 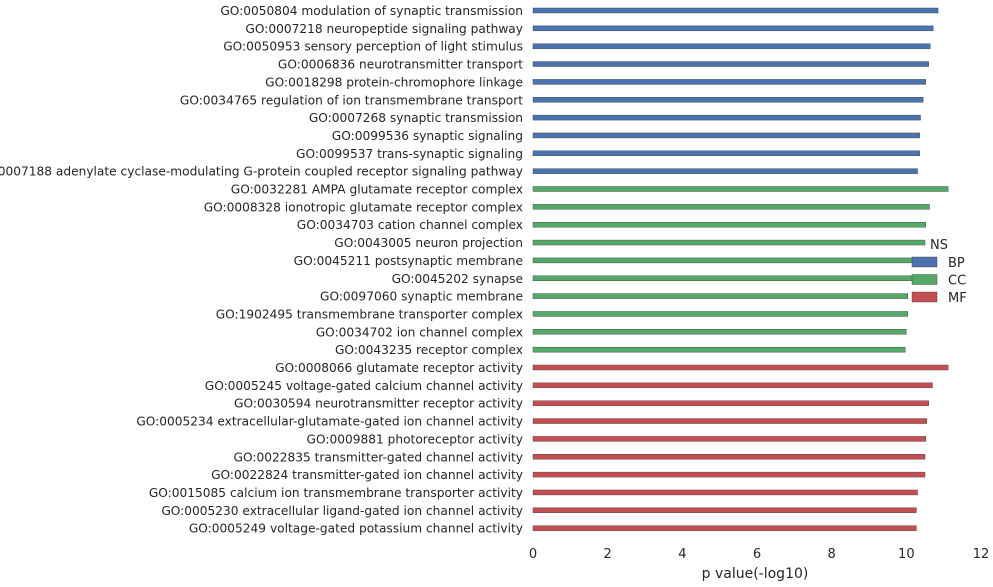 I want to click on y-tick-label: GO:0099536 synaptic signaling, so click(x=427, y=136).